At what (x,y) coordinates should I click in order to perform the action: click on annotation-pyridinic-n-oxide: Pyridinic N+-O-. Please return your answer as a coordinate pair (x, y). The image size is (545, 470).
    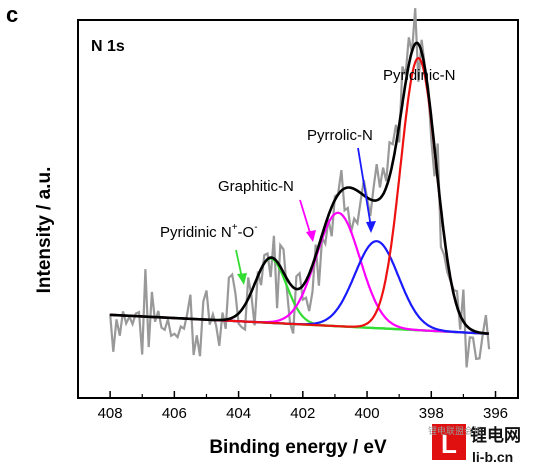
    Looking at the image, I should click on (209, 231).